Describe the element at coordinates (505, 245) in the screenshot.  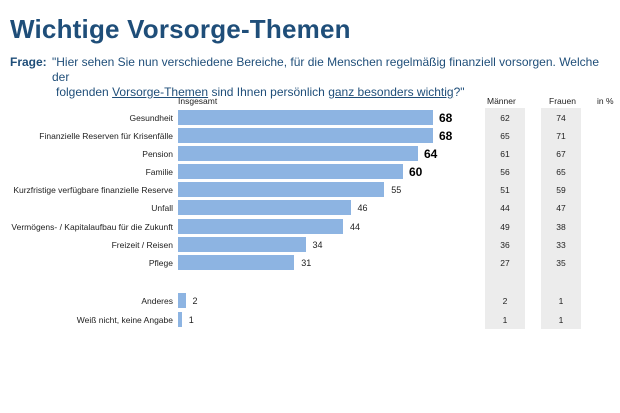
I see `men-value: 36` at that location.